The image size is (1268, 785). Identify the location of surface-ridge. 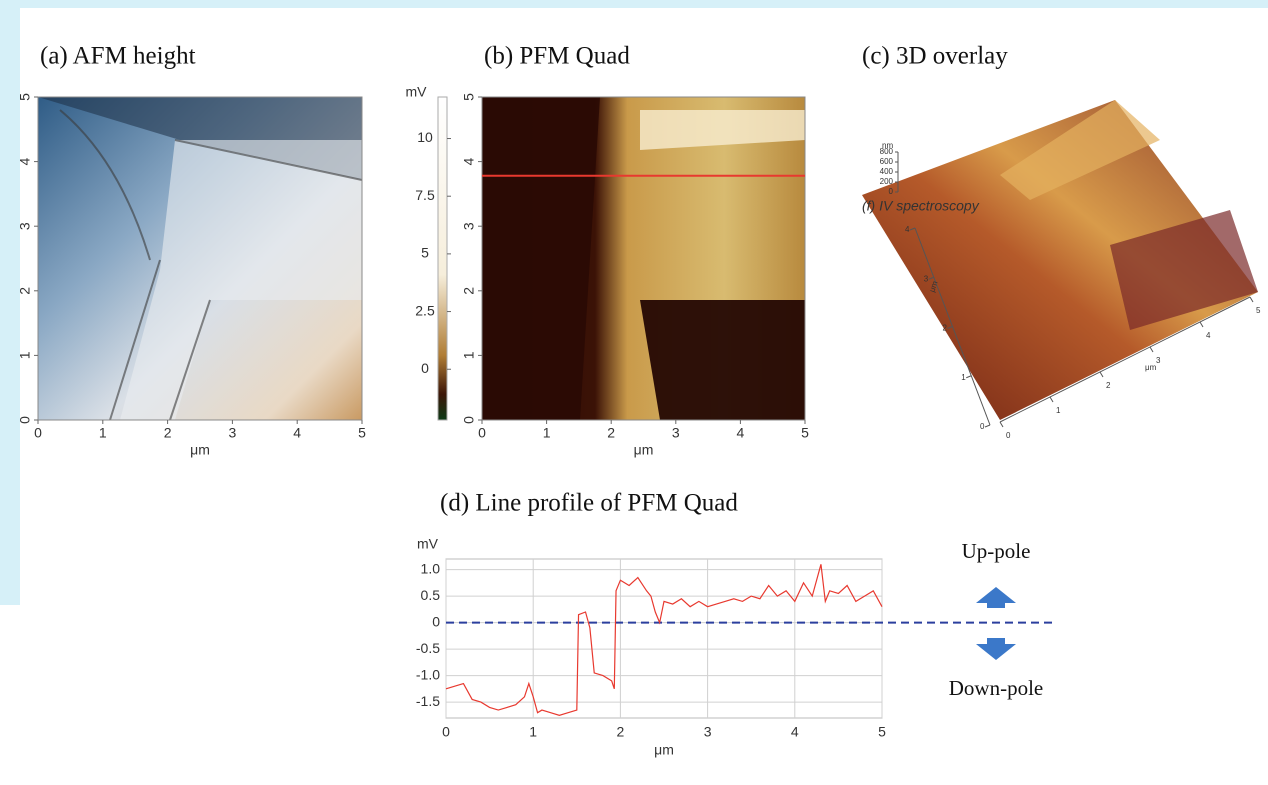
(1080, 150).